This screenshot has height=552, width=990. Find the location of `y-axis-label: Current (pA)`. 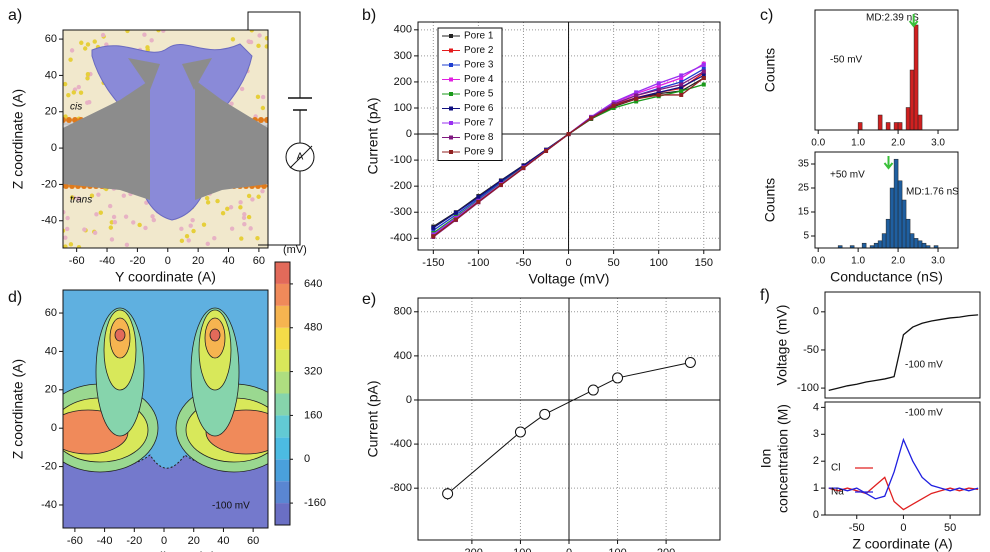

y-axis-label: Current (pA) is located at coordinates (373, 418).